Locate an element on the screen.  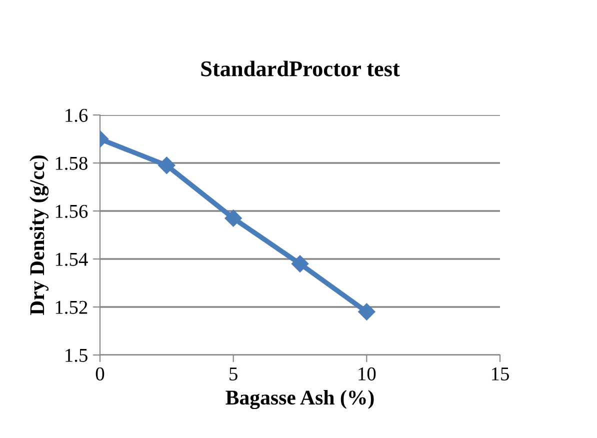
y-tick-label: 1.5 is located at coordinates (77, 355).